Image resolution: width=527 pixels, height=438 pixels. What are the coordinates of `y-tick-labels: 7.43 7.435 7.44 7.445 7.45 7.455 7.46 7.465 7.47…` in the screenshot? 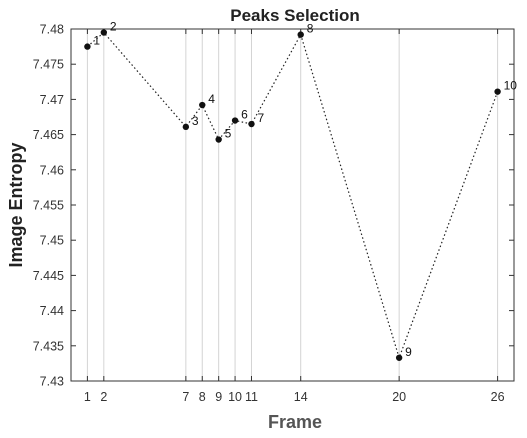 It's located at (48, 206).